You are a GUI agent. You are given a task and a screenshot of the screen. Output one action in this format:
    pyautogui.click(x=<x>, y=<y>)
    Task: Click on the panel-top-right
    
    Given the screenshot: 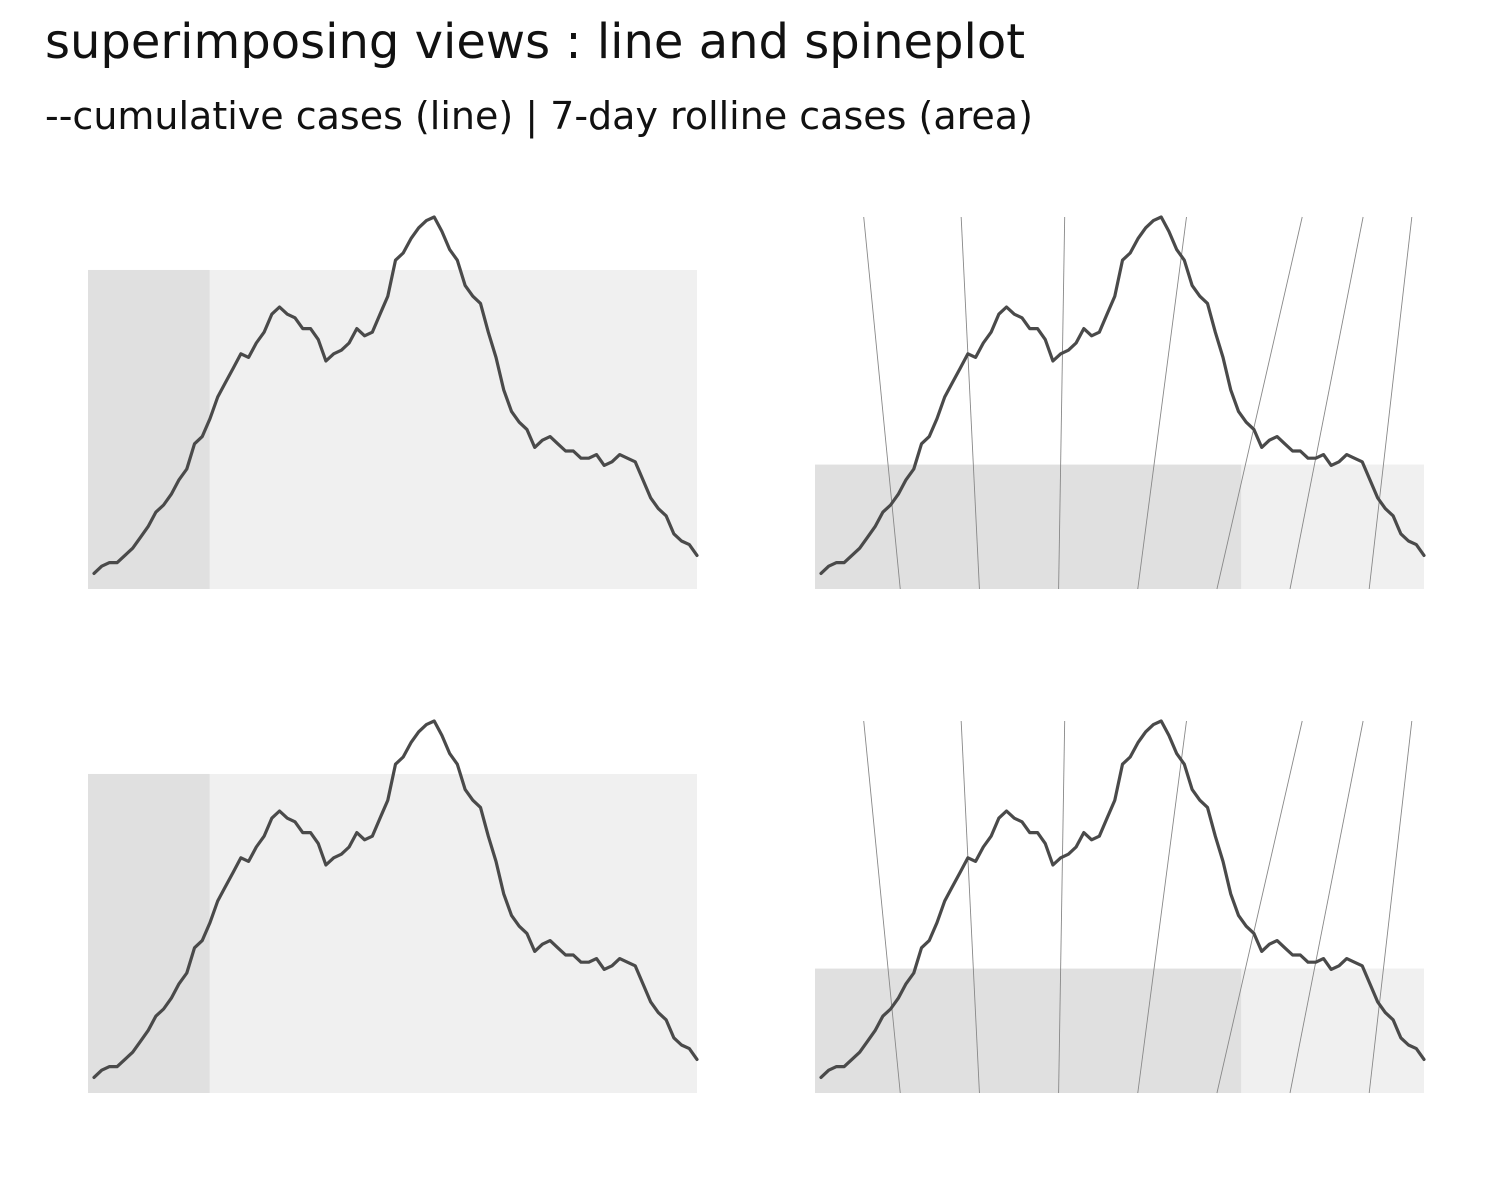 What is the action you would take?
    pyautogui.click(x=1120, y=402)
    